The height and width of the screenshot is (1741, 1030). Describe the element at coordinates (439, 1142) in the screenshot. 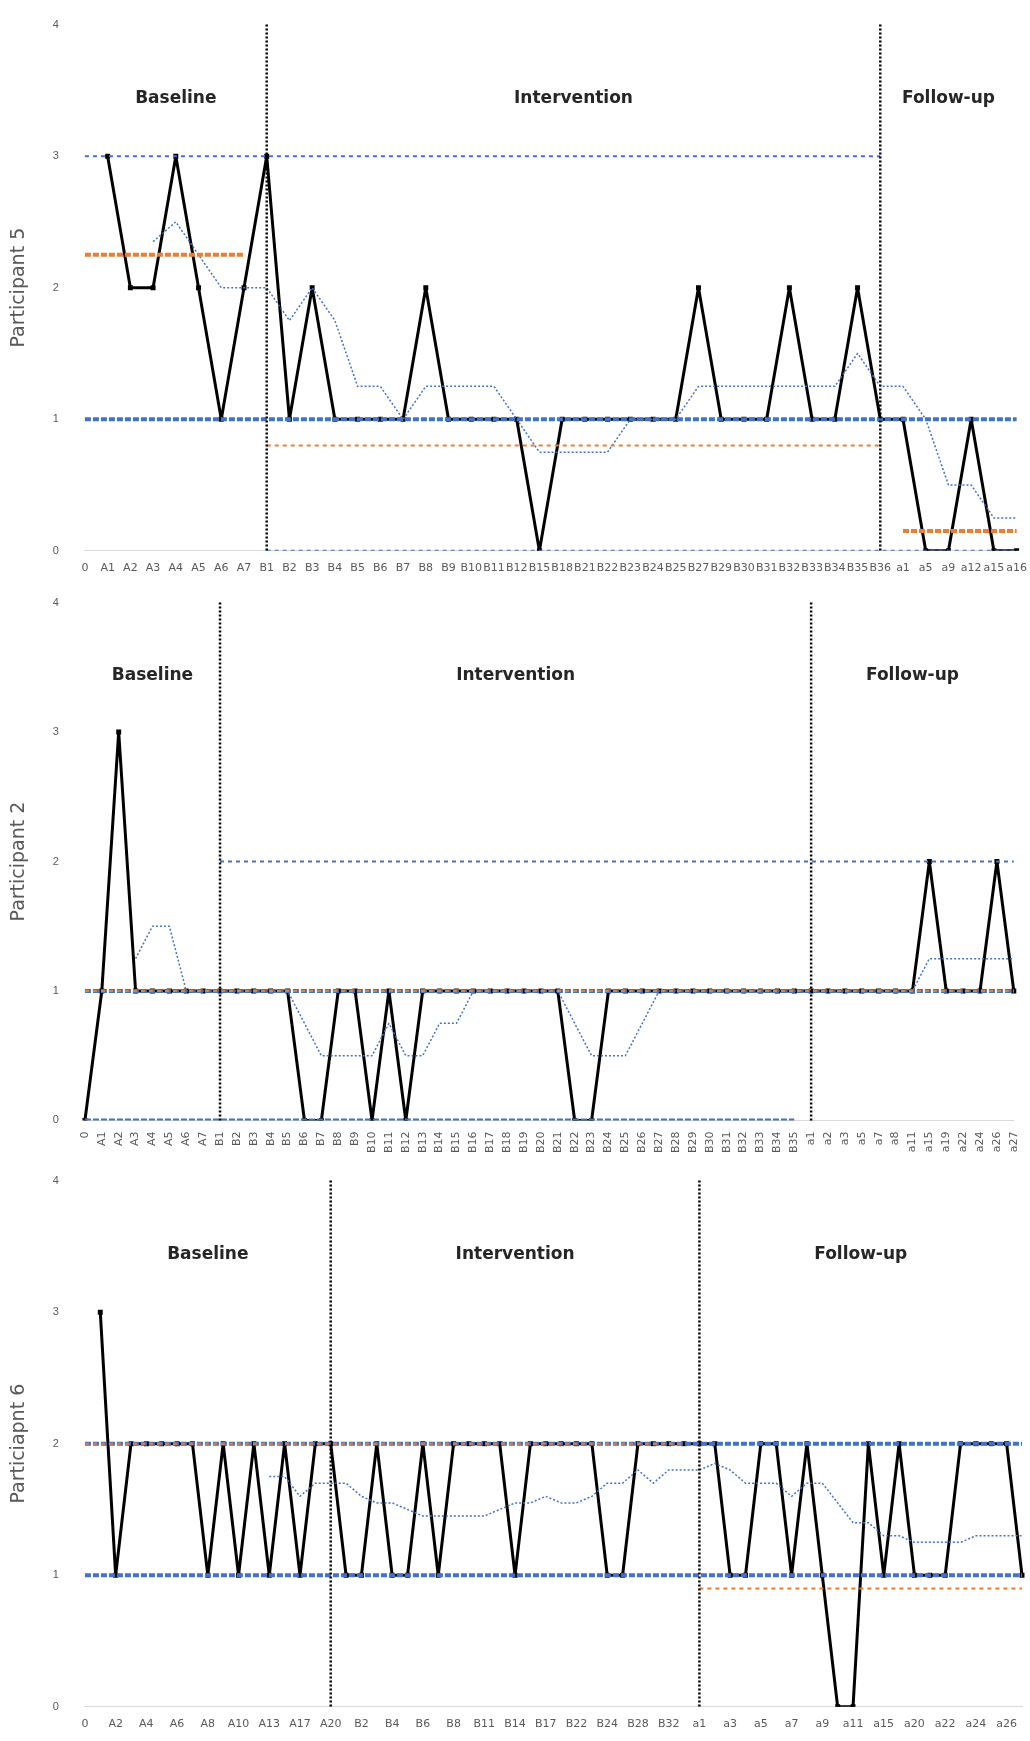

I see `x-tick-label: B14` at that location.